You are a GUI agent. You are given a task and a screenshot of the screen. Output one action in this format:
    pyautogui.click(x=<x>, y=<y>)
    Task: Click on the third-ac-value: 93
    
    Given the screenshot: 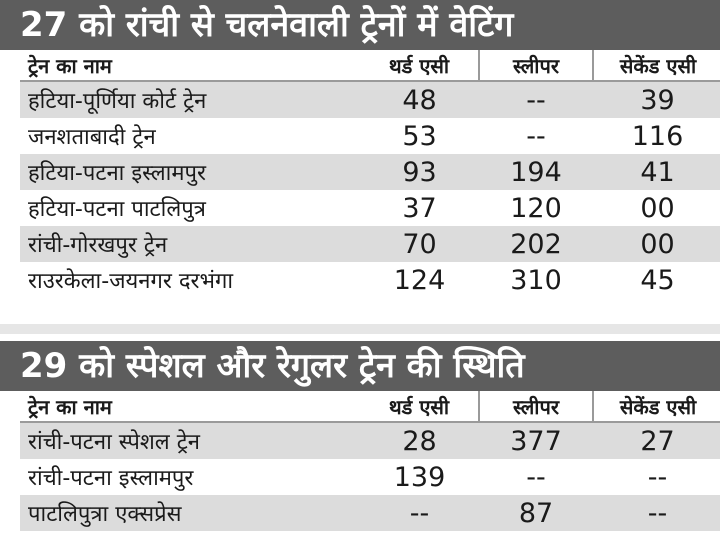 What is the action you would take?
    pyautogui.click(x=419, y=172)
    